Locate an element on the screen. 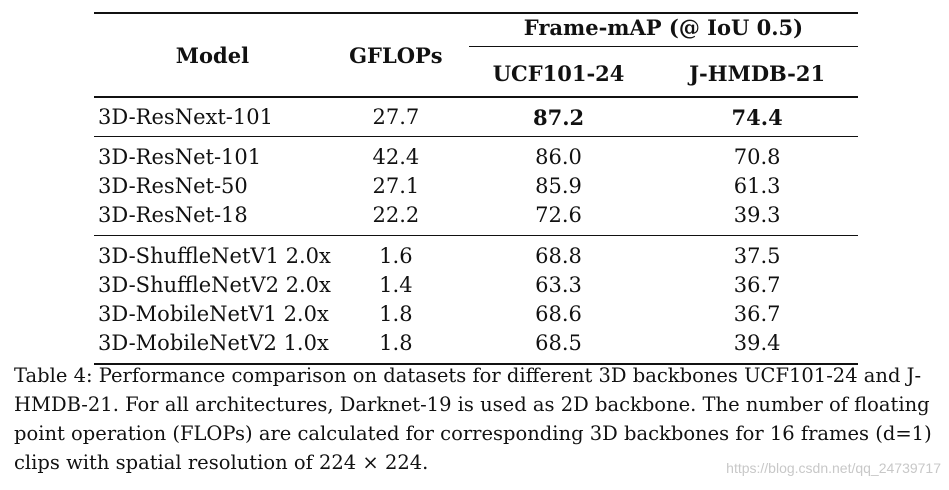 The height and width of the screenshot is (490, 949). table-row: 3D-ResNext-101 27.7 87.2 74.4 is located at coordinates (476, 116).